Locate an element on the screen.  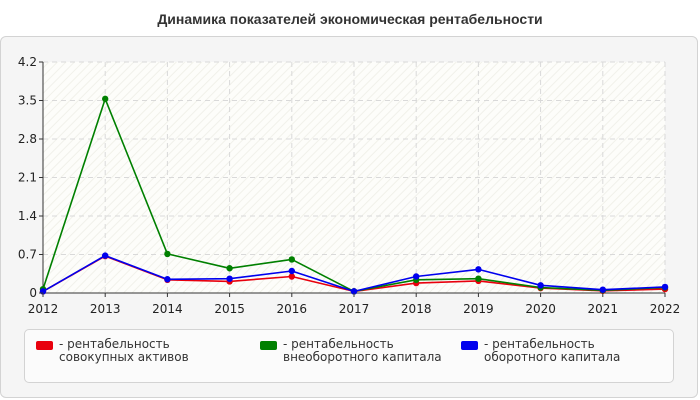
legend-label: - рентабельность оборотного капитала is located at coordinates (552, 350).